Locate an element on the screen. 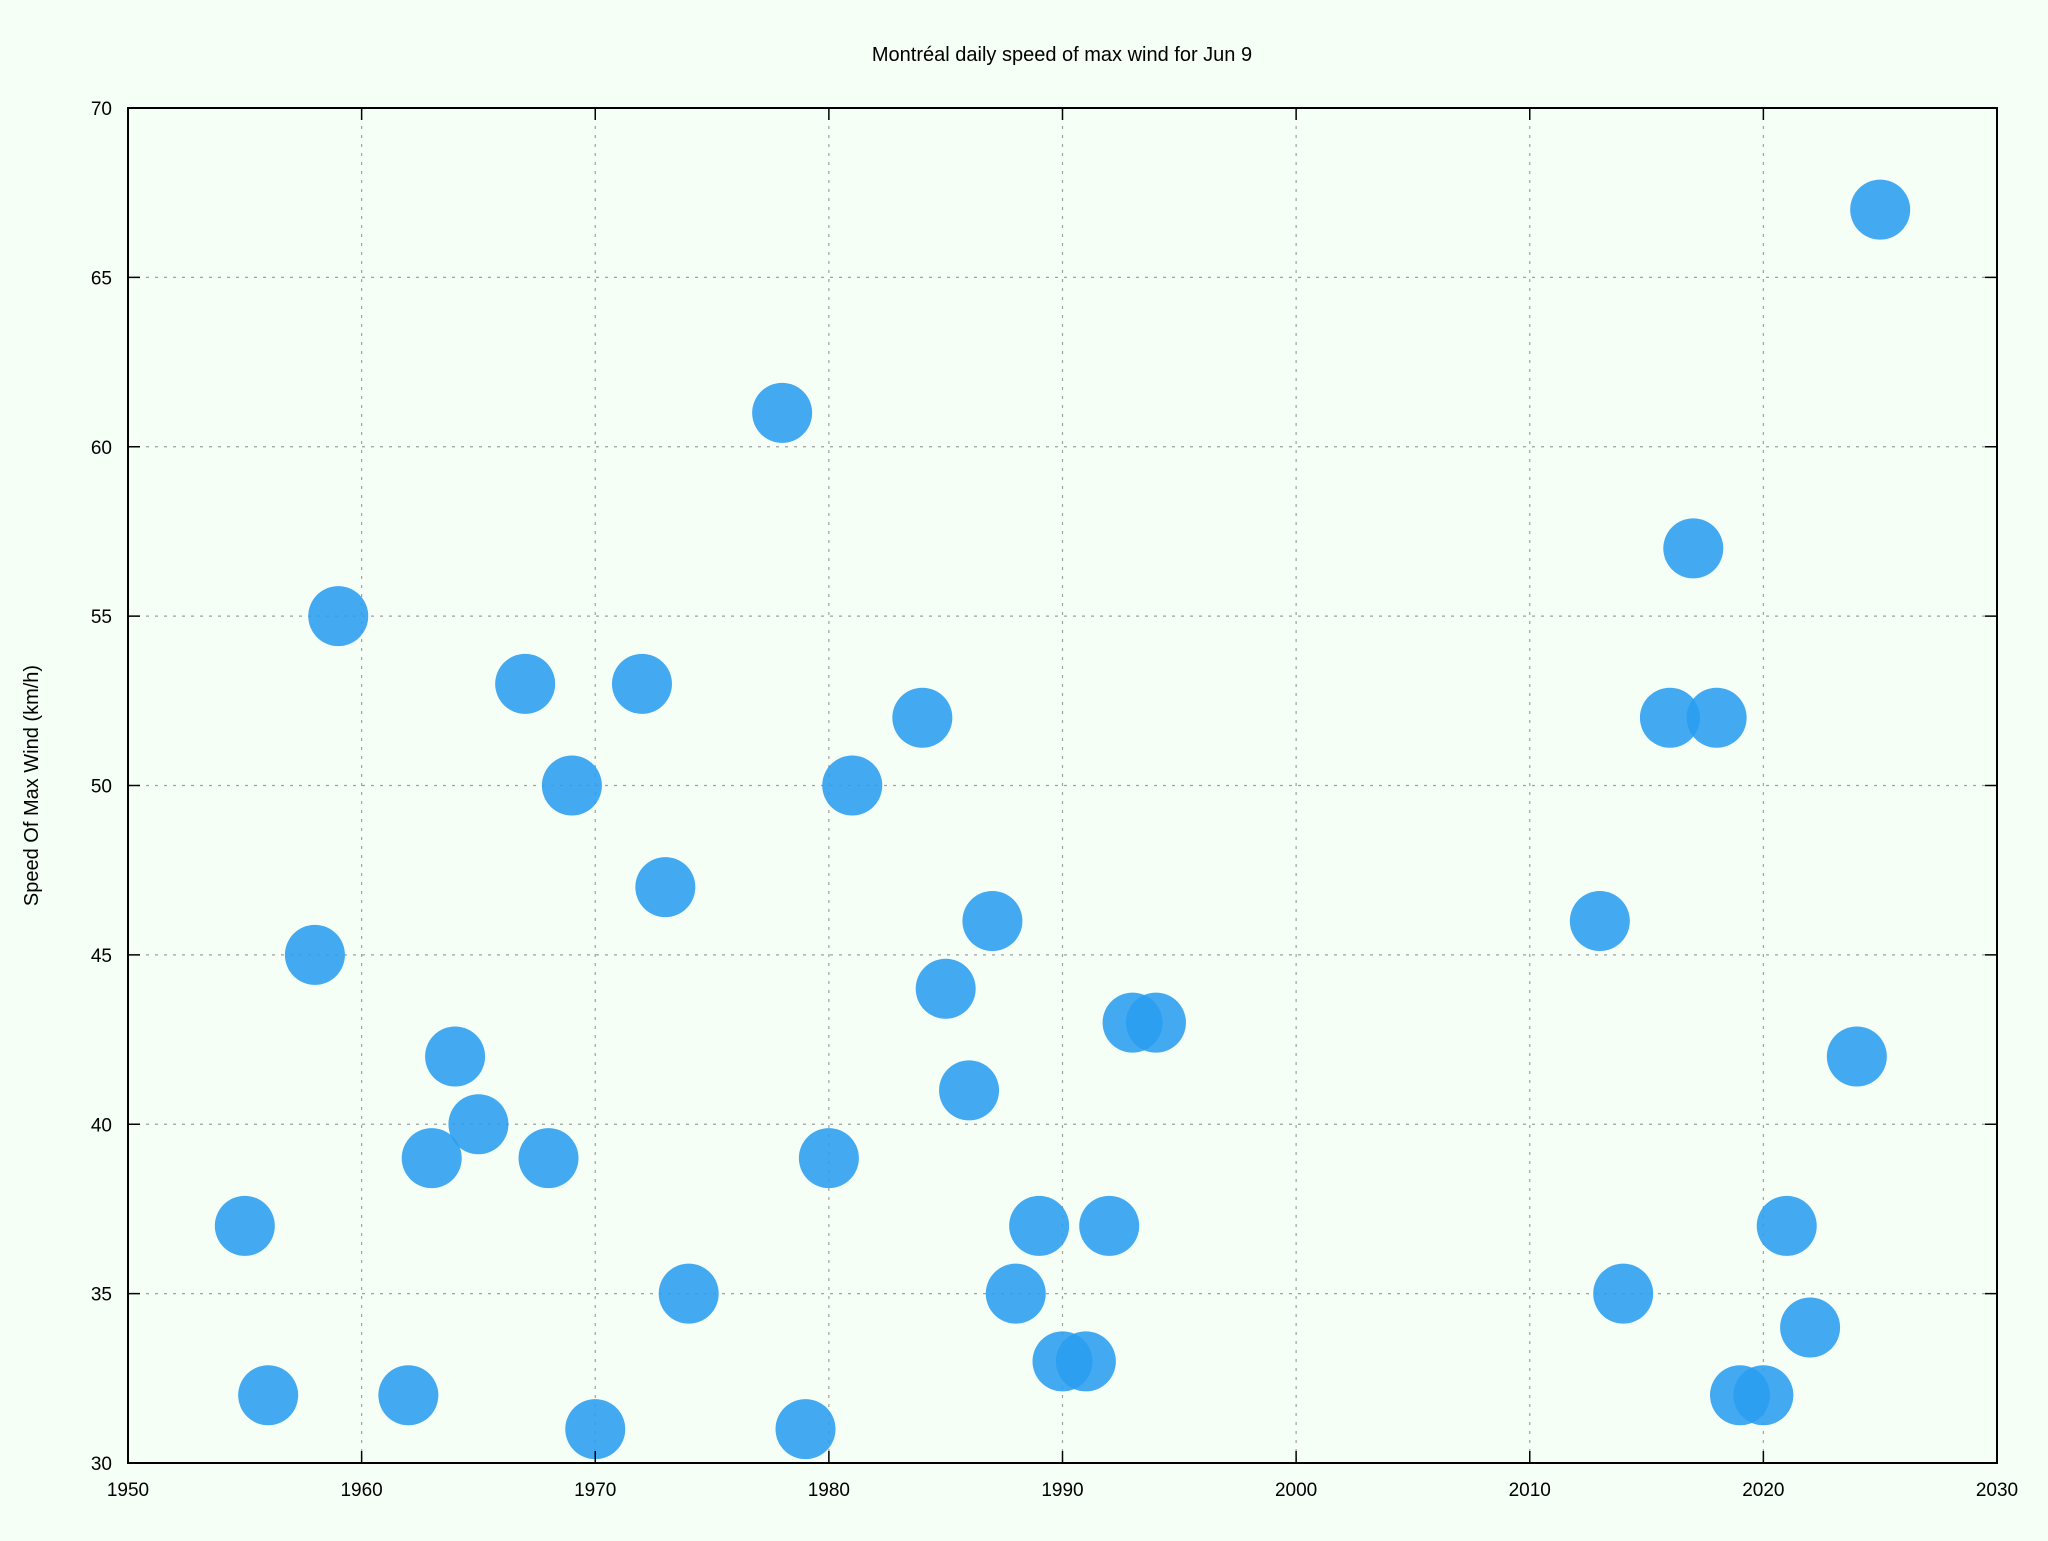 The height and width of the screenshot is (1541, 2048). x-tick-label: 2010 is located at coordinates (1530, 1490).